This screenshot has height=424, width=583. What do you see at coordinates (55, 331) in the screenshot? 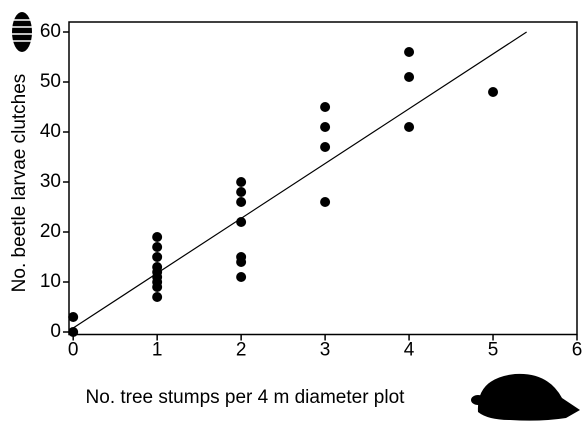
I see `y-tick-label: 0` at bounding box center [55, 331].